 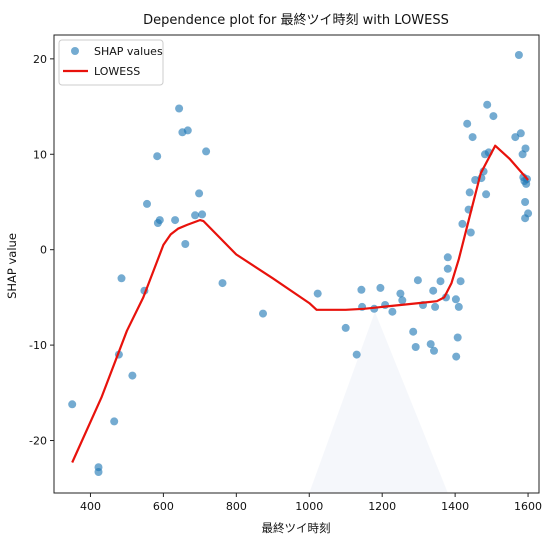 What do you see at coordinates (128, 51) in the screenshot?
I see `legend-label-shap: SHAP values` at bounding box center [128, 51].